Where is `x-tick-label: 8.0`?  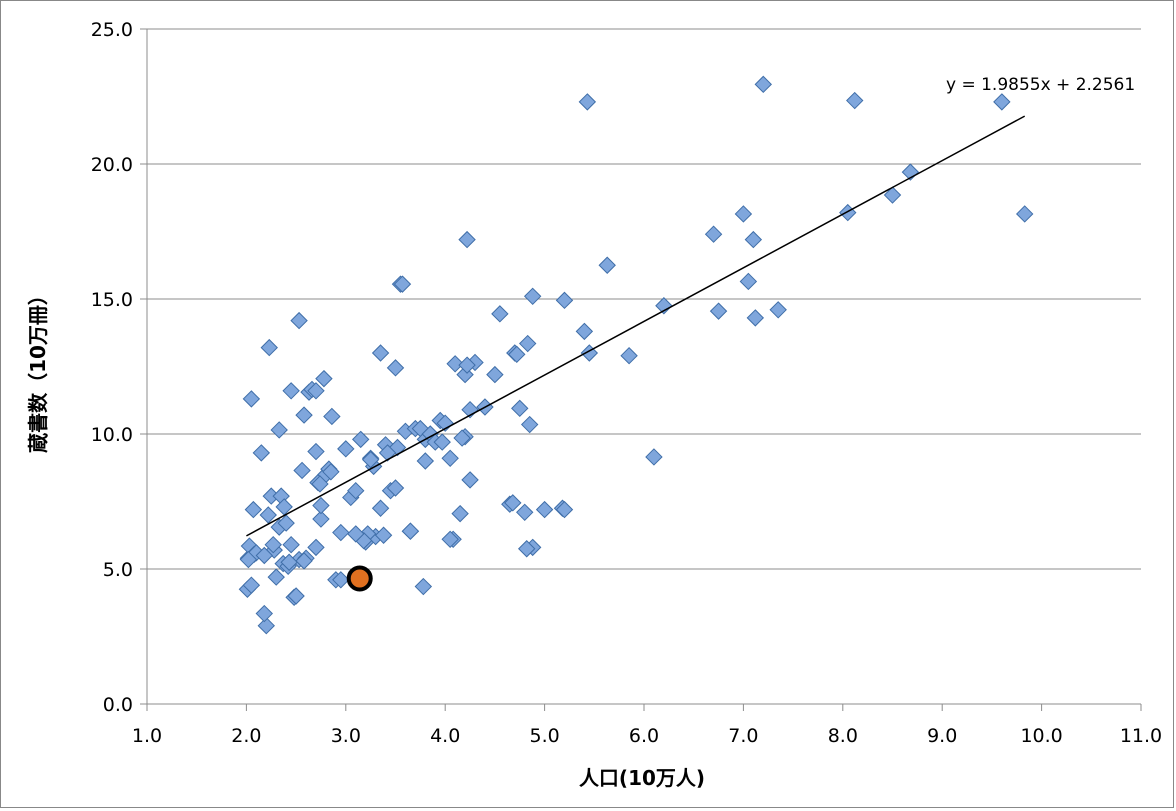
x-tick-label: 8.0 is located at coordinates (843, 736).